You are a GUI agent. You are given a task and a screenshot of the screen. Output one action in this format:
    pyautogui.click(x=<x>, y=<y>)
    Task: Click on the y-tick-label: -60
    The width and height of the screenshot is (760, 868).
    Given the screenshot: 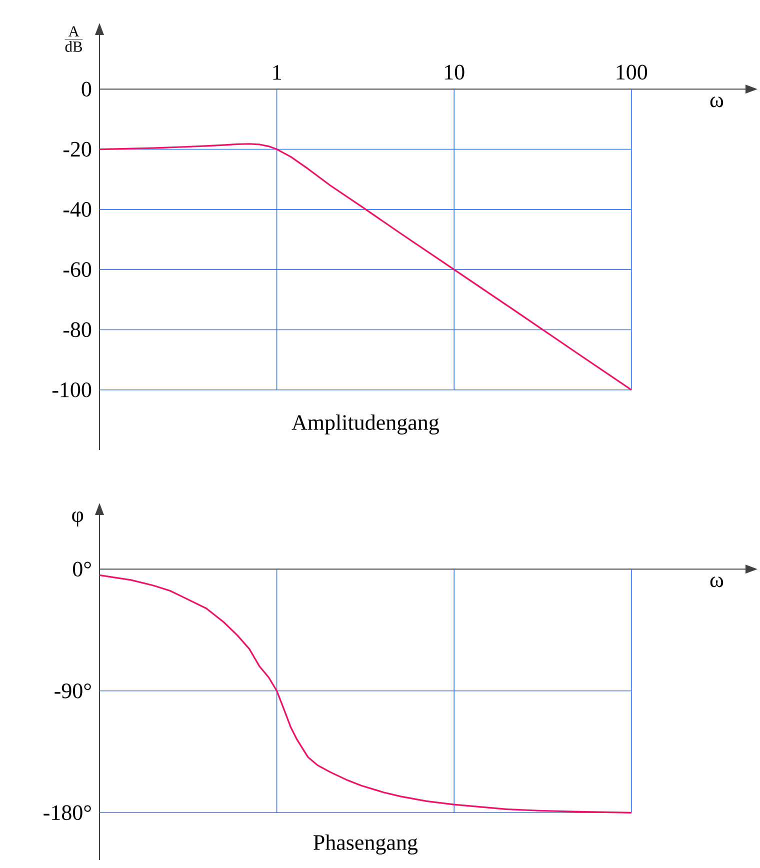 What is the action you would take?
    pyautogui.click(x=77, y=269)
    